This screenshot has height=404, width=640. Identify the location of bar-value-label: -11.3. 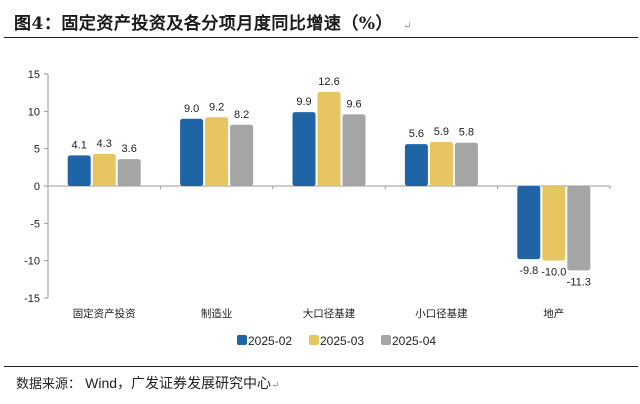
(579, 282).